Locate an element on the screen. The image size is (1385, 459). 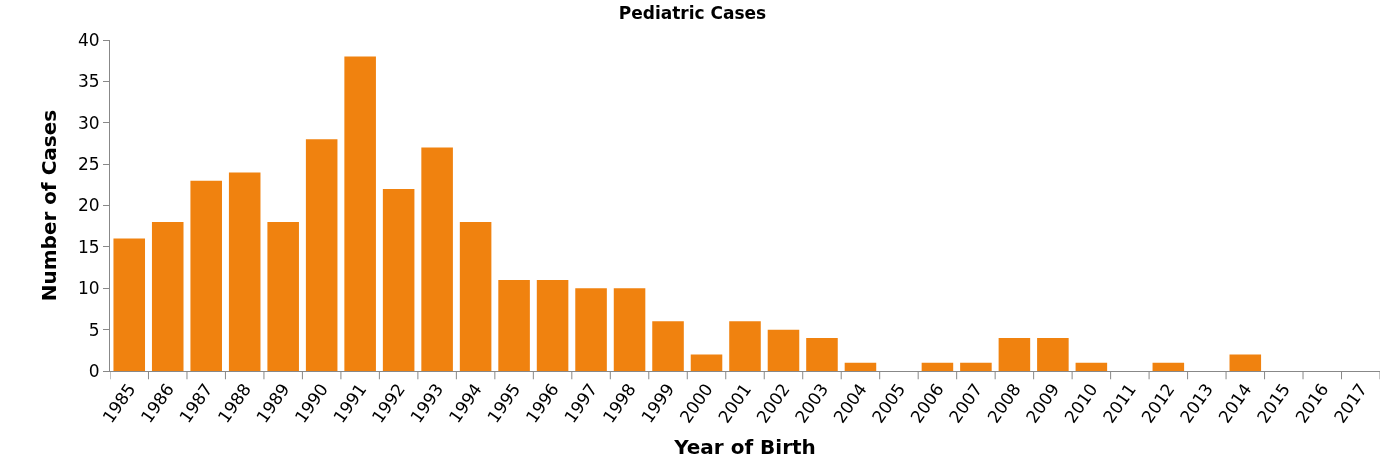
y-tick-label: 10 is located at coordinates (88, 288).